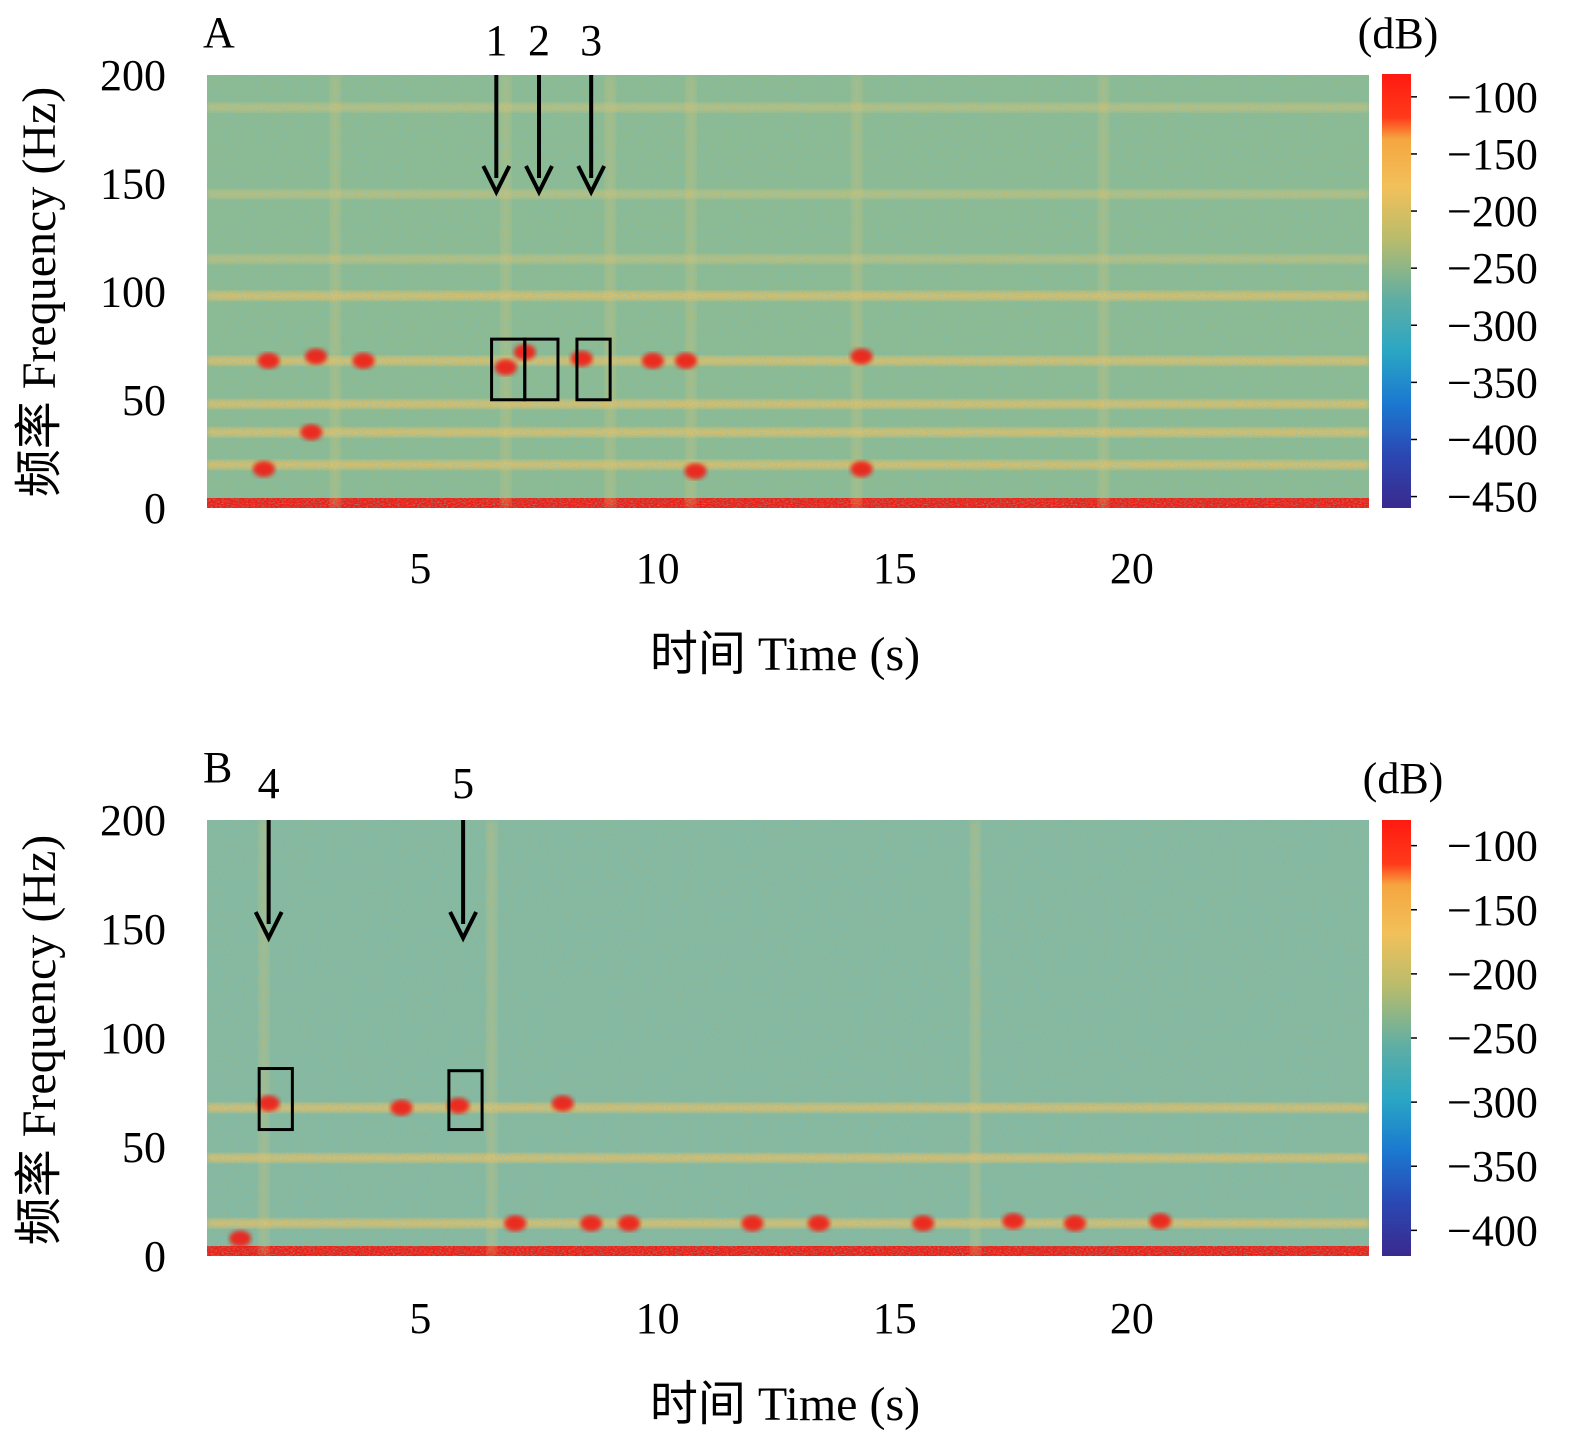  Describe the element at coordinates (785, 654) in the screenshot. I see `panel-a-x-title: 时间 Time (s)` at that location.